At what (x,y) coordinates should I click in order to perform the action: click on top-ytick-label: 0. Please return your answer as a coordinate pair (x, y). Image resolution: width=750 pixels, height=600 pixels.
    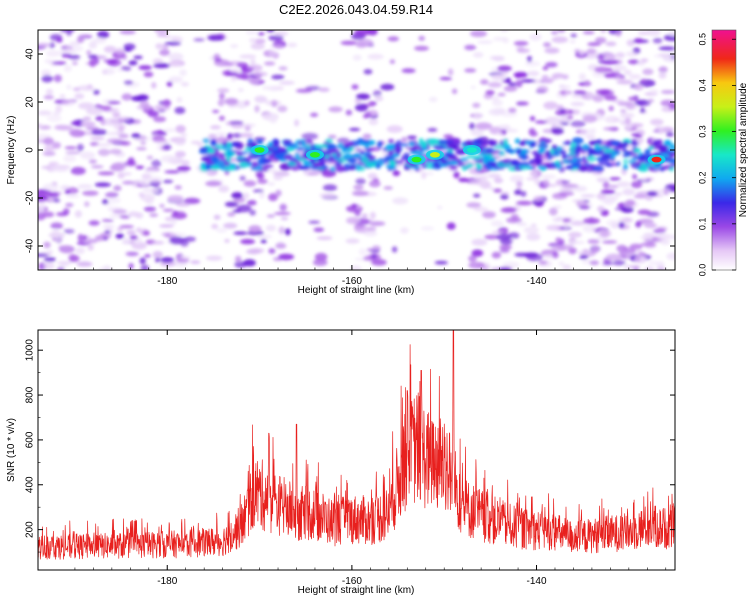
    Looking at the image, I should click on (30, 150).